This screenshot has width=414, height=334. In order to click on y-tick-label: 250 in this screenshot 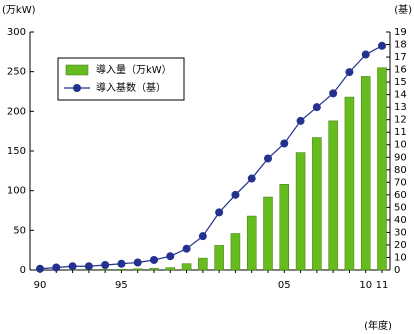, I will do `click(16, 72)`.